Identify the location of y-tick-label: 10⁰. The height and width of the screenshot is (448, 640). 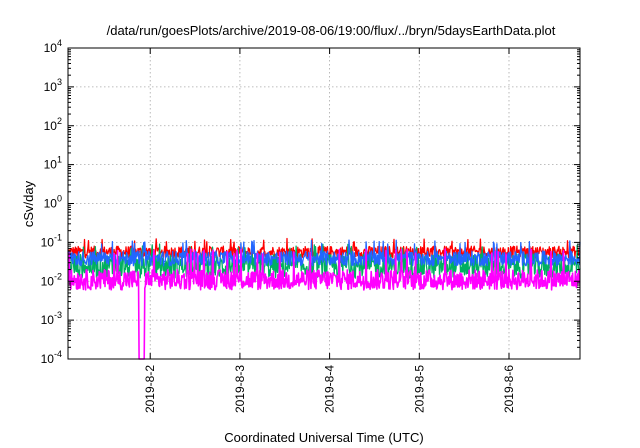
(53, 202).